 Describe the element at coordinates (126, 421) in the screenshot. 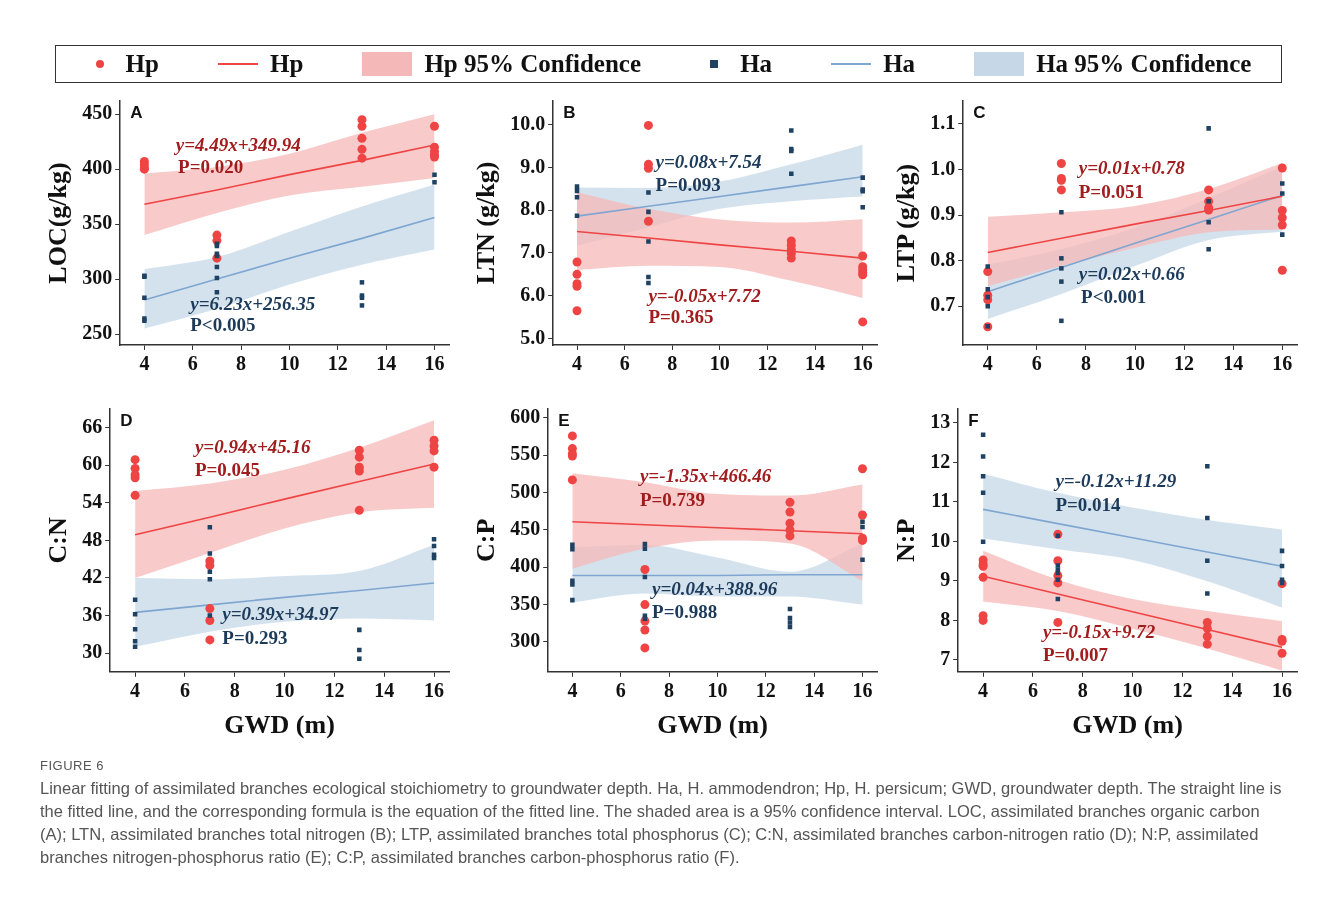

I see `chart-title: D` at that location.